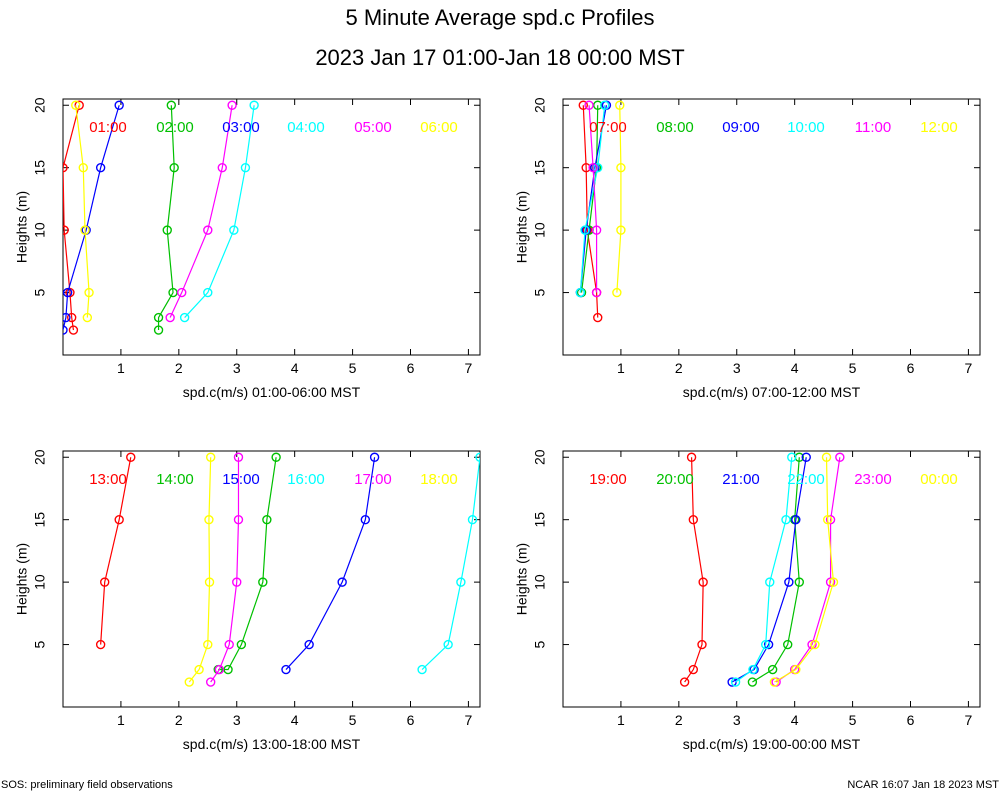 The image size is (1000, 800). Describe the element at coordinates (608, 127) in the screenshot. I see `legend-entry: 07:00` at that location.